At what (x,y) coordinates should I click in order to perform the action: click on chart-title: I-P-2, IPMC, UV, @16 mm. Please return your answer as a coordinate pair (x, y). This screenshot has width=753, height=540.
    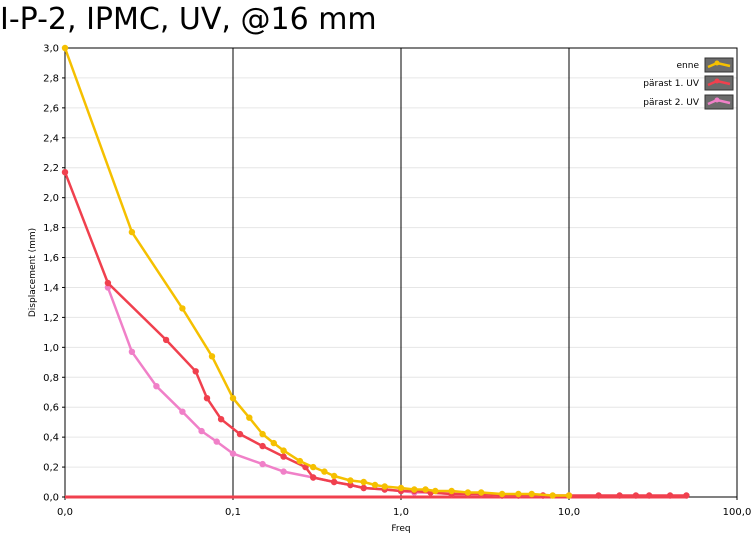
    Looking at the image, I should click on (188, 19).